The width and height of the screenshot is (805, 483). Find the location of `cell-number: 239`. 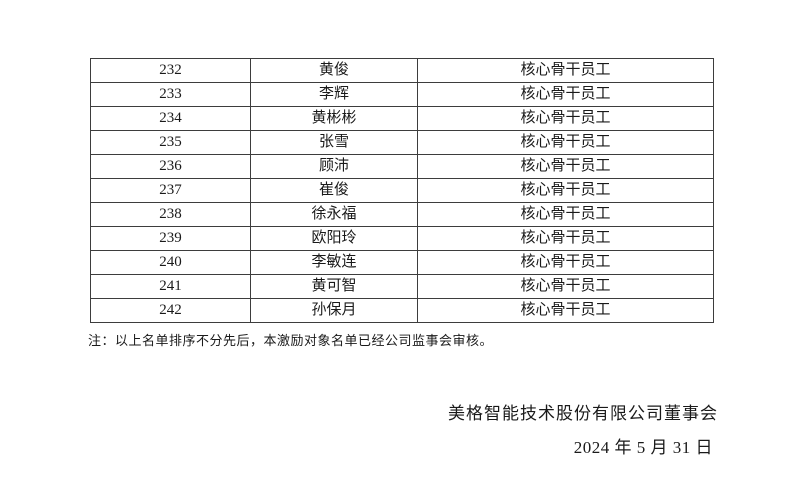

cell-number: 239 is located at coordinates (170, 238).